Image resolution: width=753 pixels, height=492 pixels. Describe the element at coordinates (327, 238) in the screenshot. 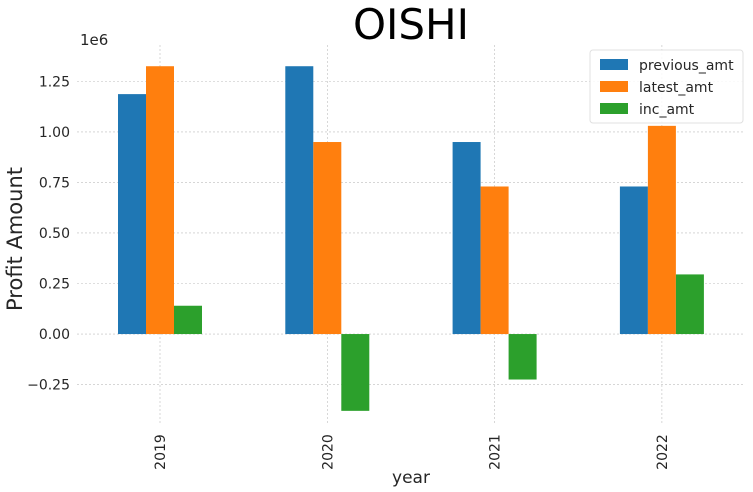

I see `bar-latest-amt-2020` at that location.